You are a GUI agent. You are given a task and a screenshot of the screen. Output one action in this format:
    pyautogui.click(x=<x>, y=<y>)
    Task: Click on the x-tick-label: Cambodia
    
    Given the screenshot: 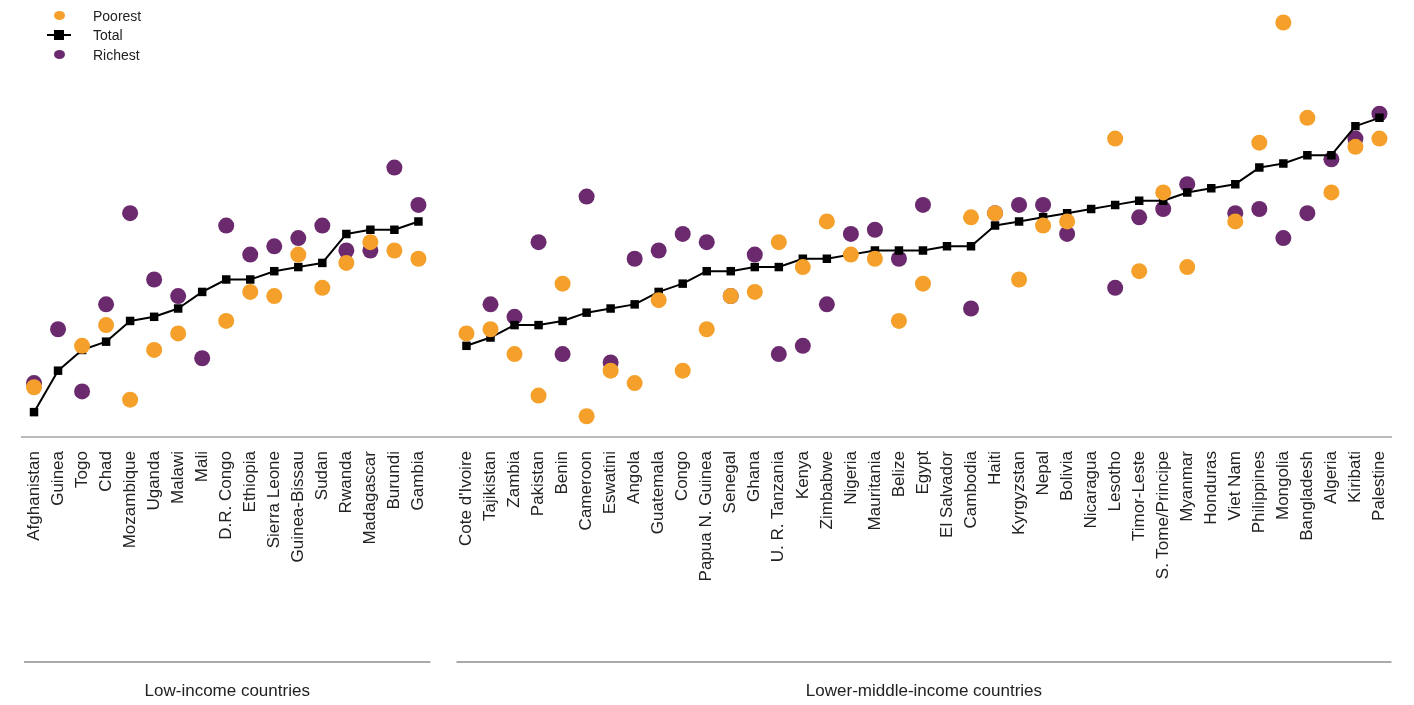 What is the action you would take?
    pyautogui.click(x=970, y=489)
    